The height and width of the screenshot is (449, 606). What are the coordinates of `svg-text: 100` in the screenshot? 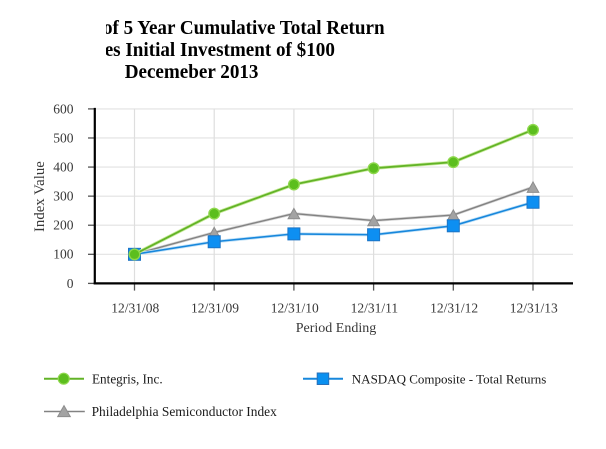 It's located at (63, 254).